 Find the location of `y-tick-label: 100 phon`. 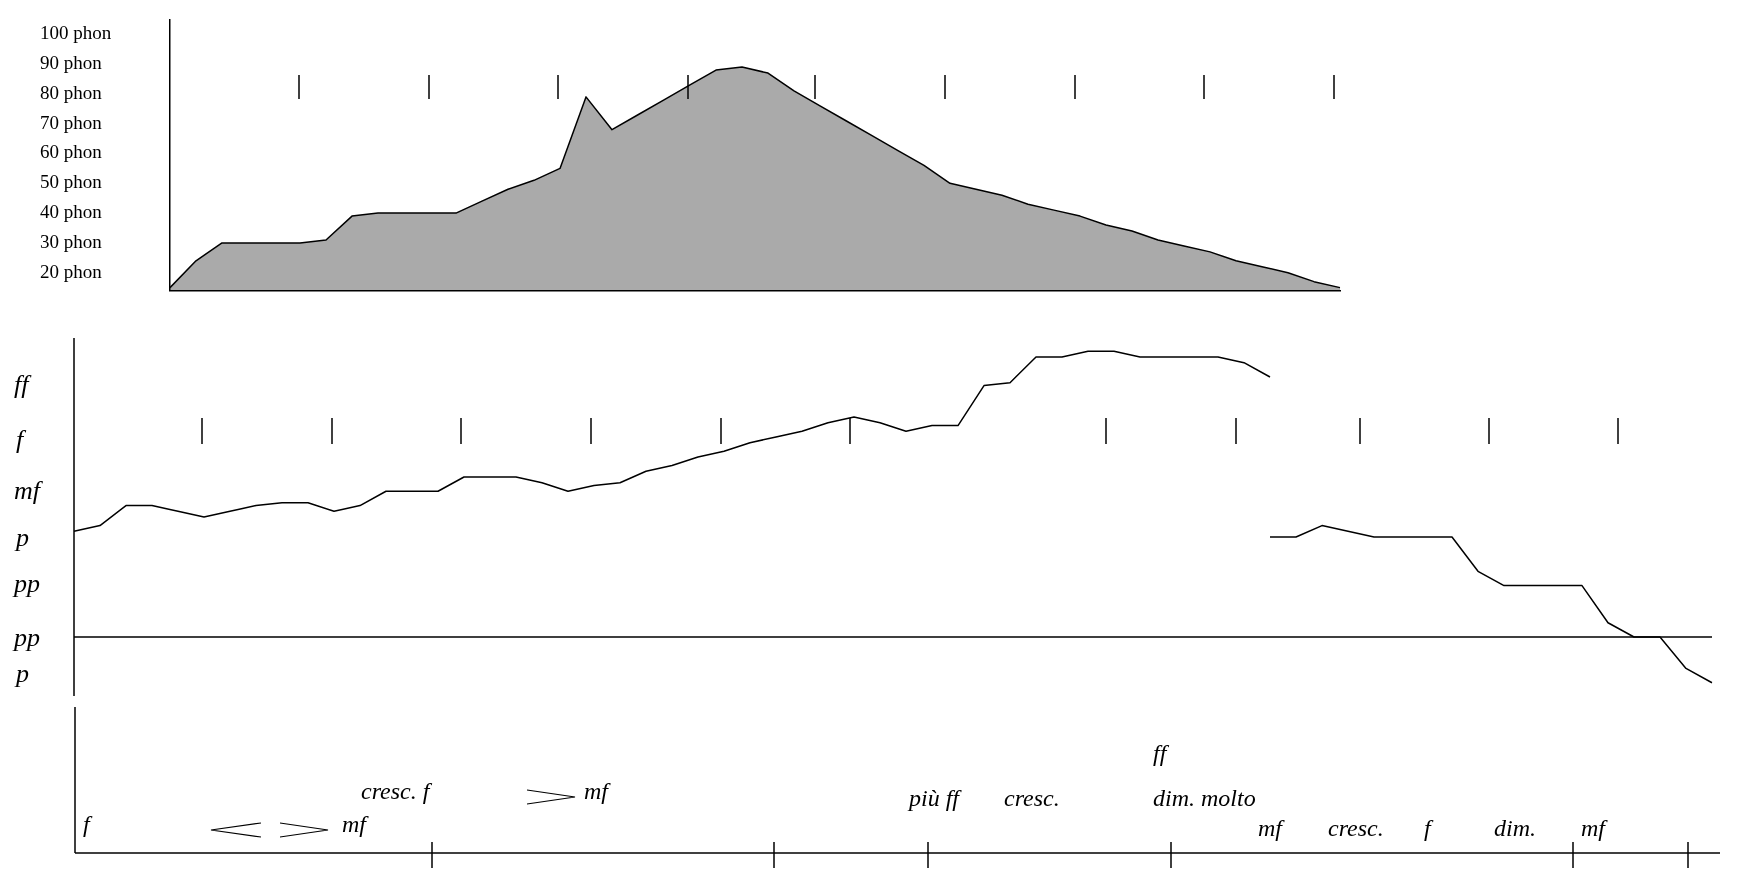

y-tick-label: 100 phon is located at coordinates (76, 33).